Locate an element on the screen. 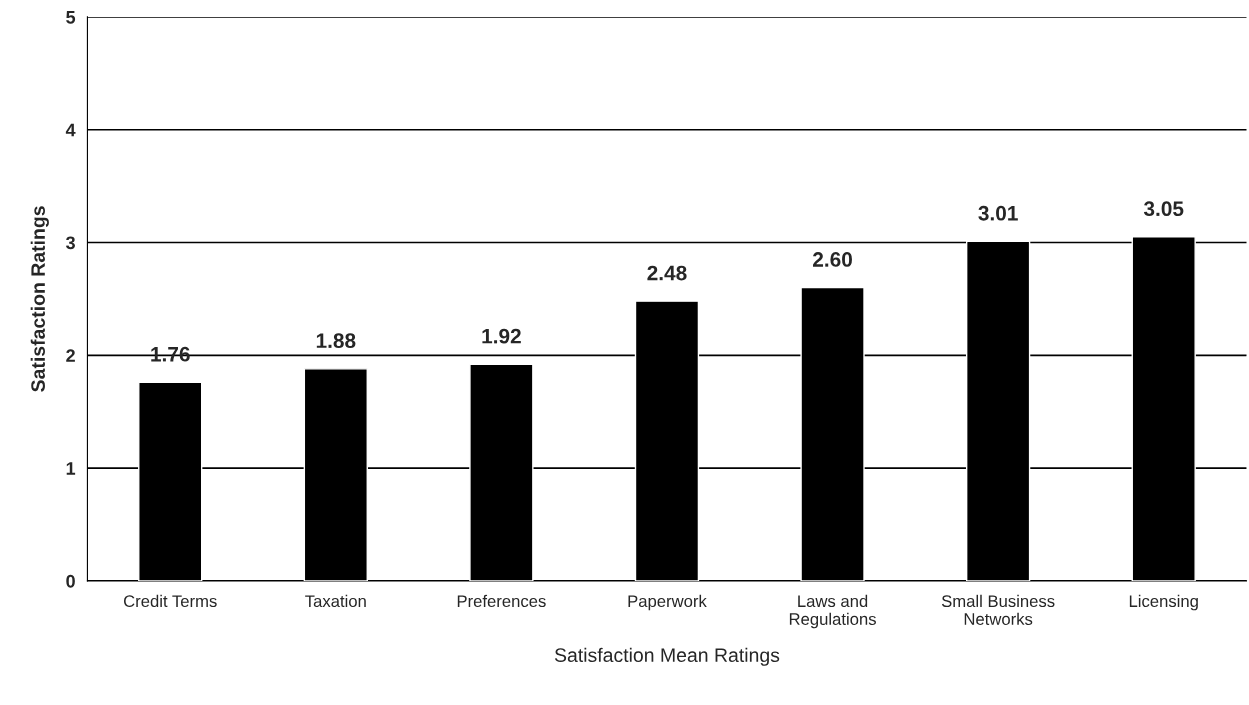  data-label: 2.60 is located at coordinates (832, 259).